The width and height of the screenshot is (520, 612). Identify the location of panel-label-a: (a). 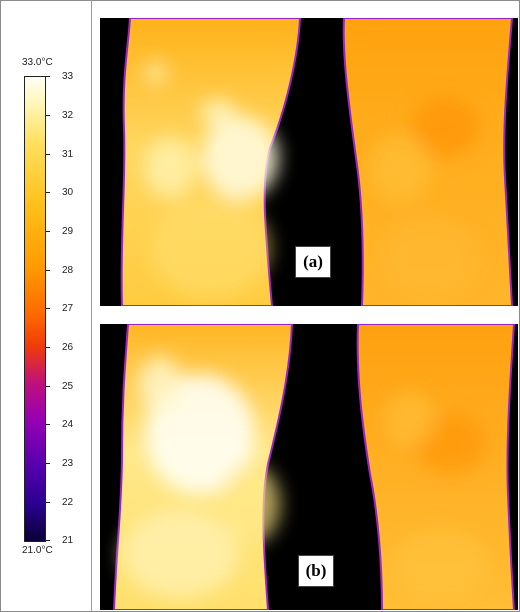
(313, 262).